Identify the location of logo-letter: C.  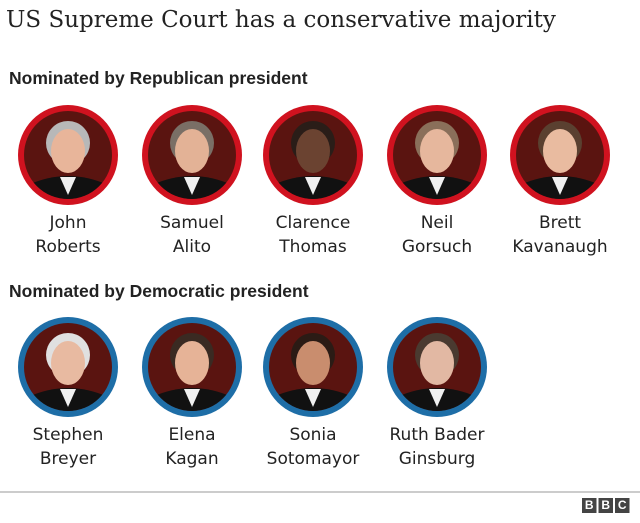
(622, 505).